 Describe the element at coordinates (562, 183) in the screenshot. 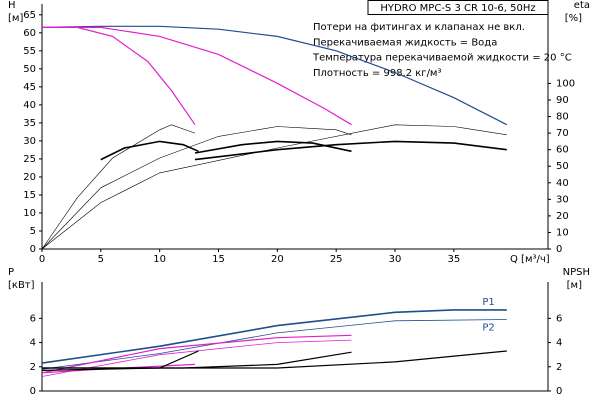

I see `y2-tick-label: 40` at that location.